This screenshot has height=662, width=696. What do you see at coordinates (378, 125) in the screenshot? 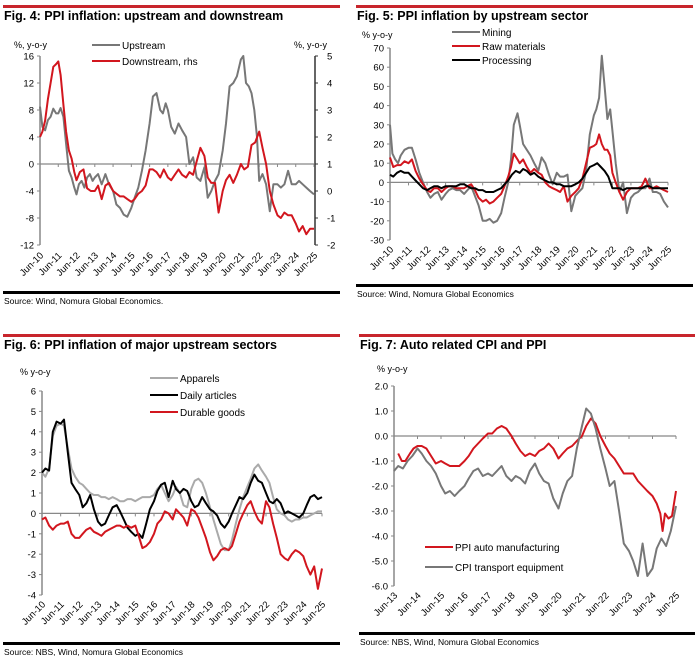
I see `y-tick-label: 30` at bounding box center [378, 125].